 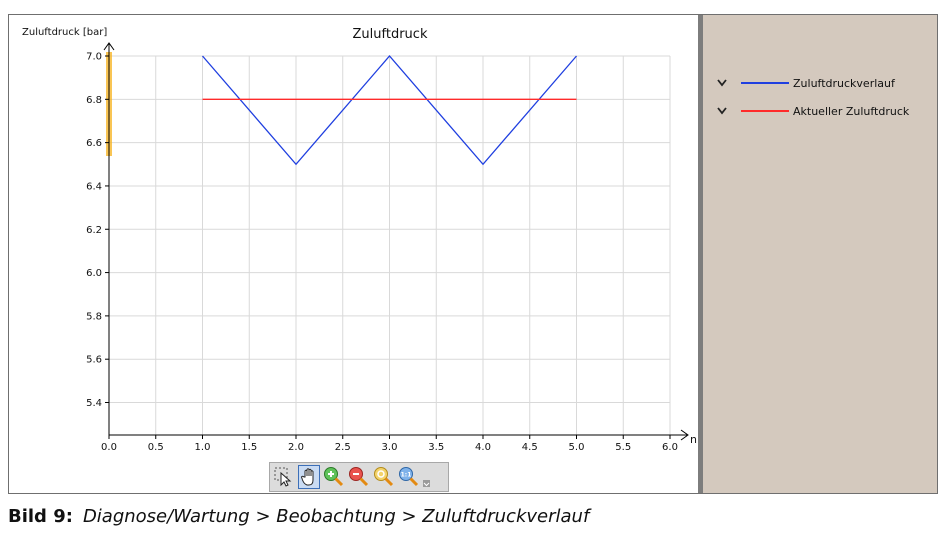 I want to click on x-tick-label: 2.5, so click(x=343, y=447).